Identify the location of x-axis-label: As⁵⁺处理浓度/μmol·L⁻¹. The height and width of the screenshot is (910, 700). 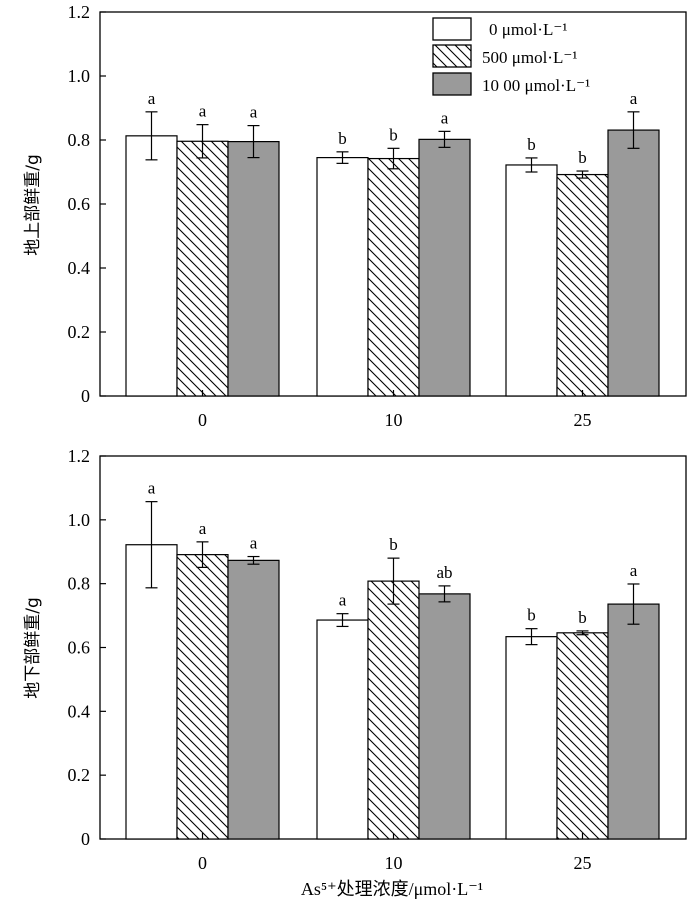
(392, 889).